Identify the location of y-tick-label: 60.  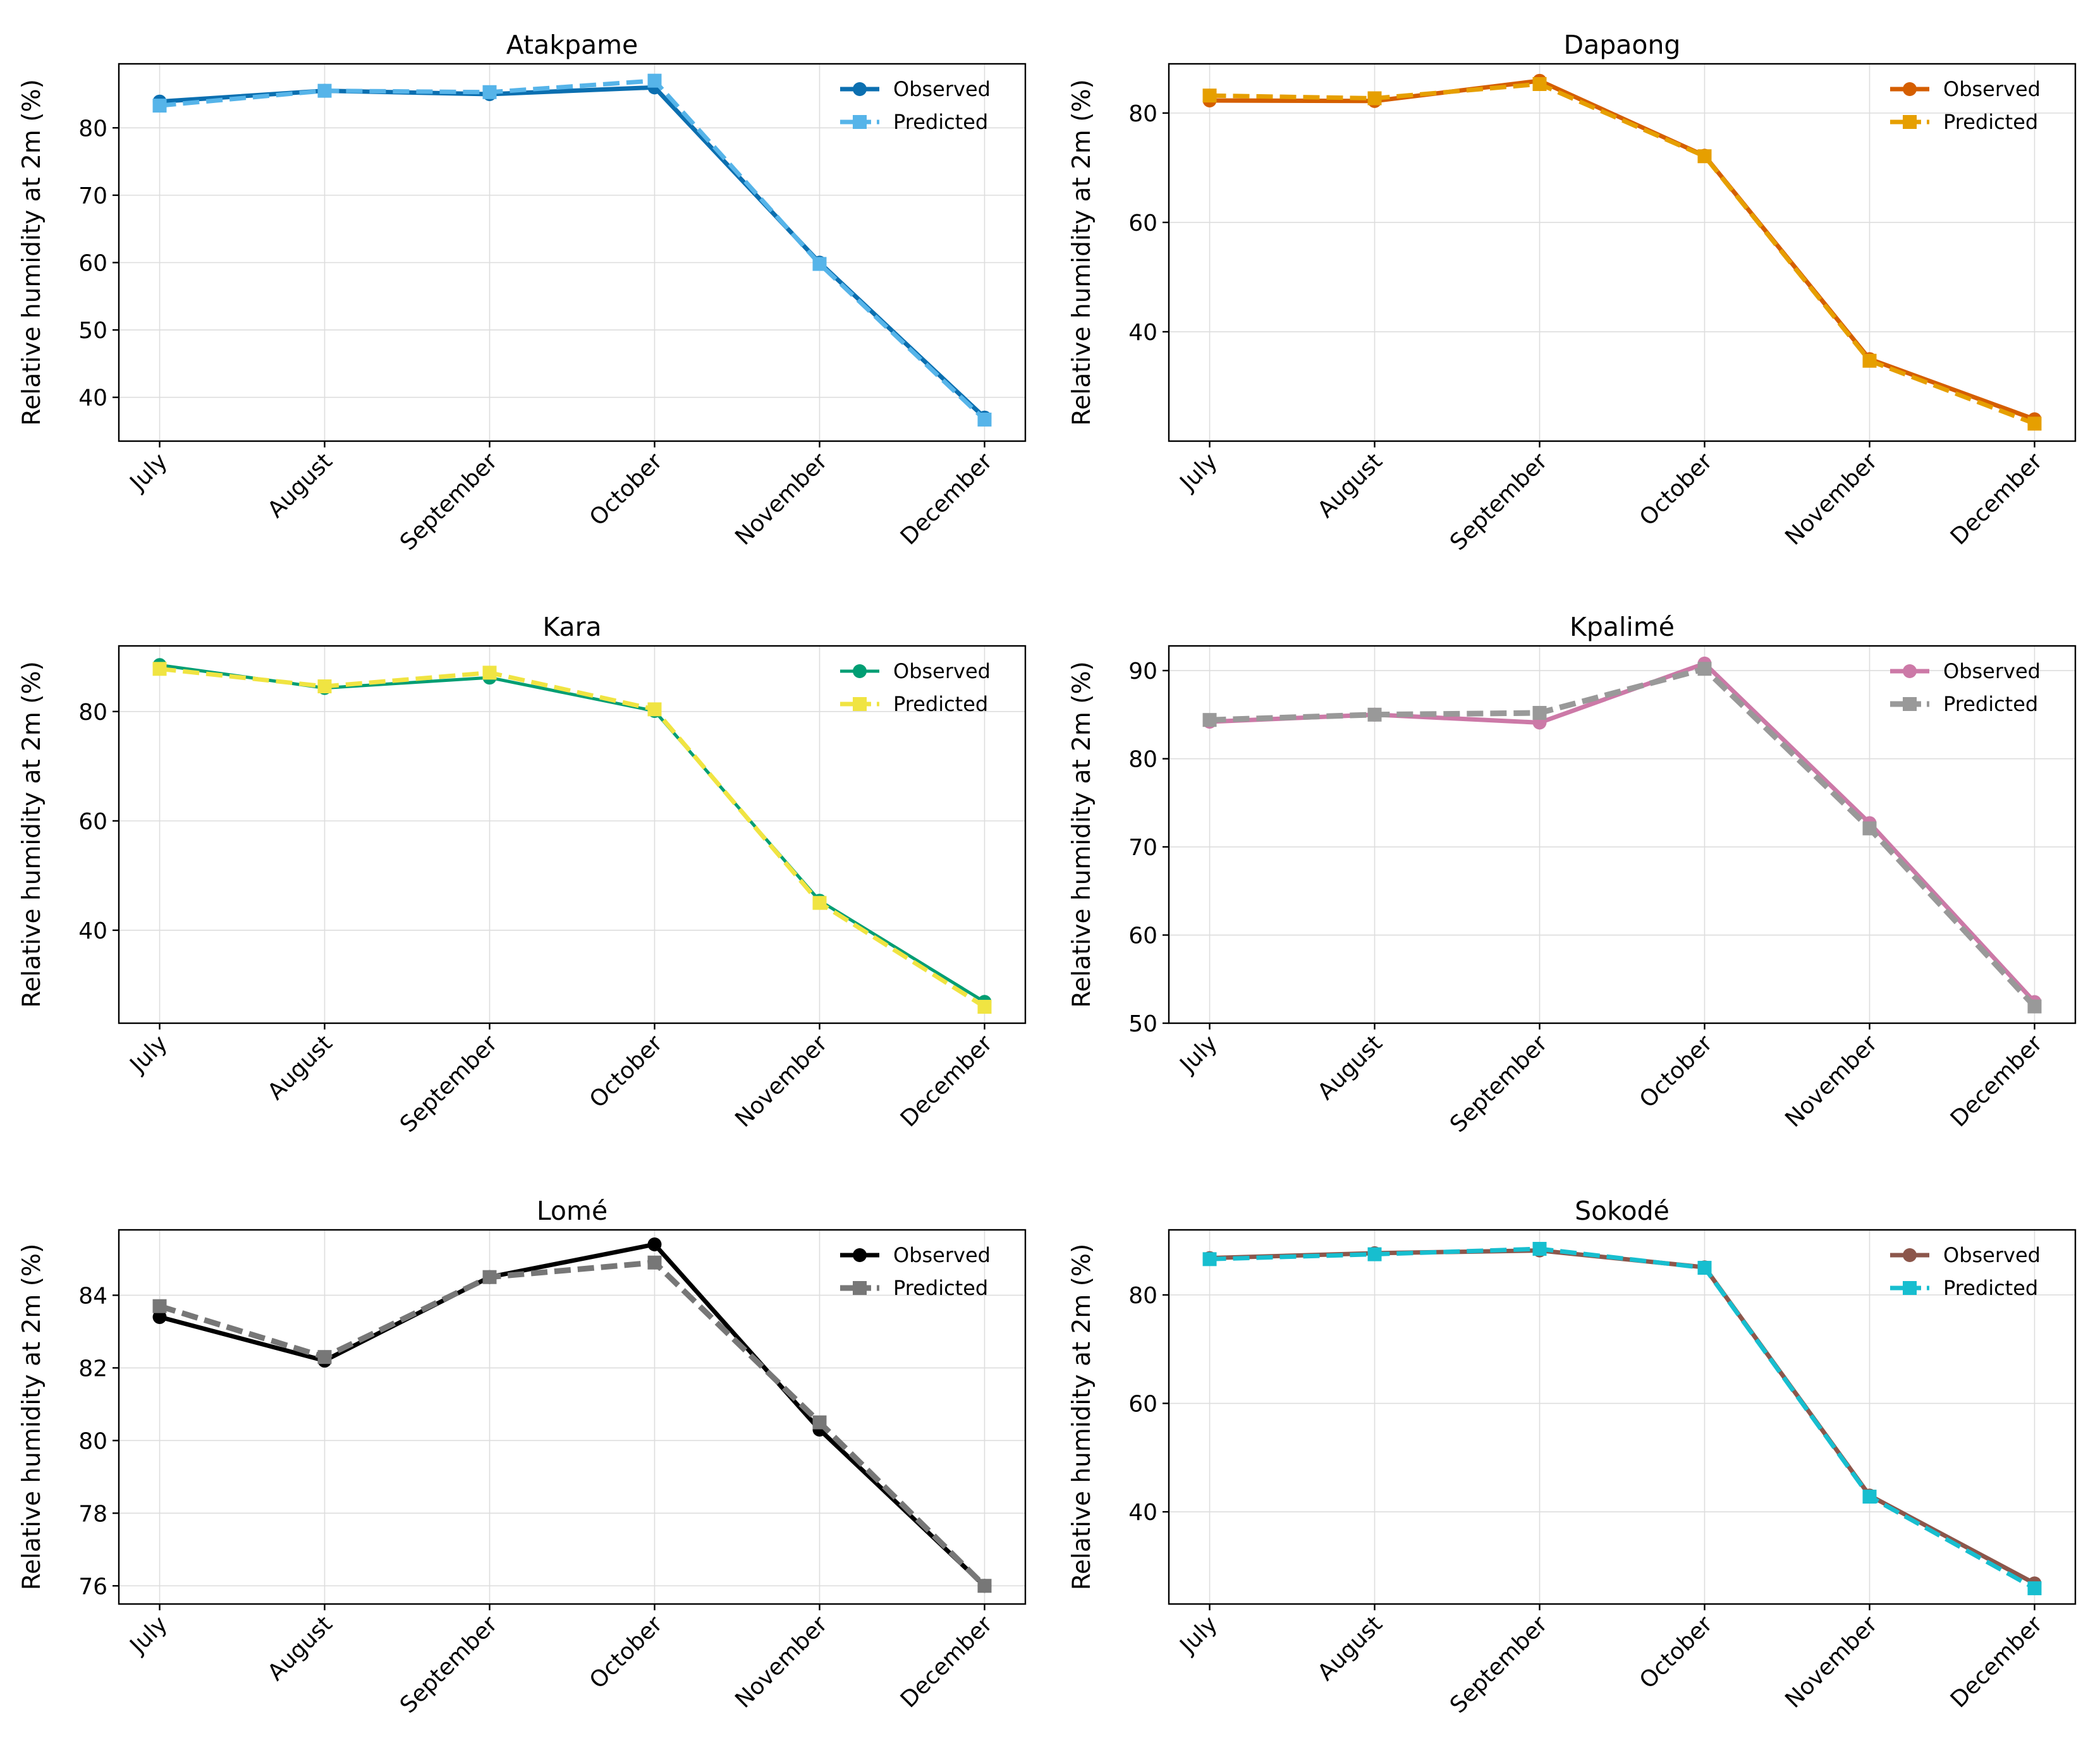
(92, 263).